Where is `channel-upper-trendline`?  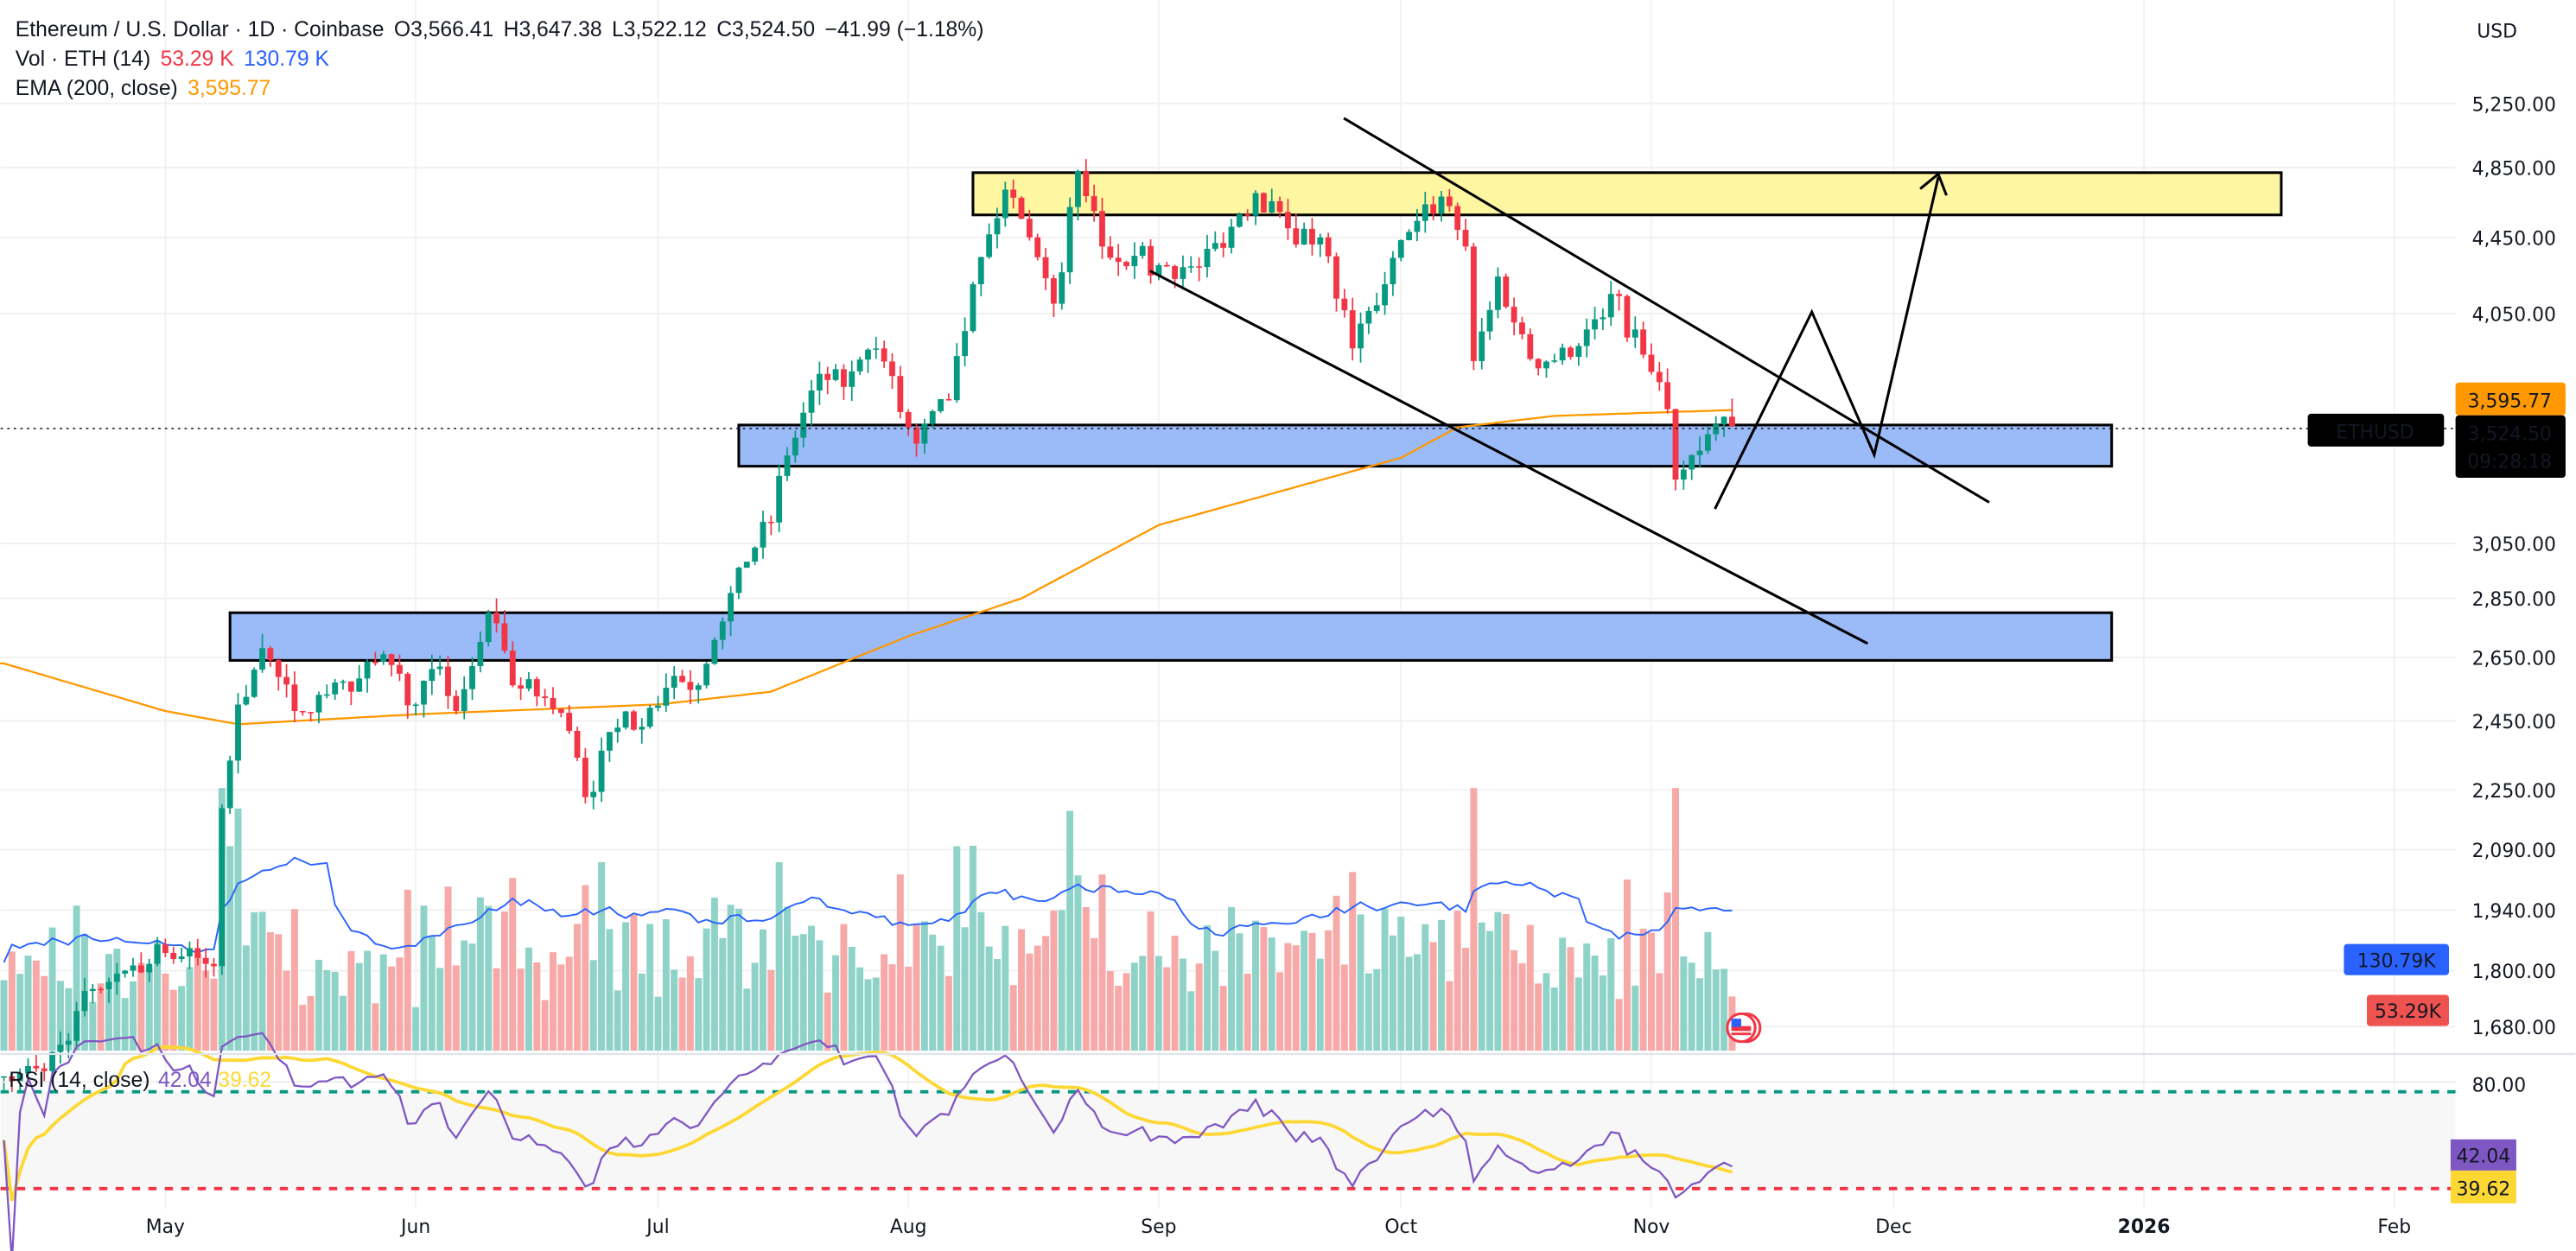
channel-upper-trendline is located at coordinates (1666, 311).